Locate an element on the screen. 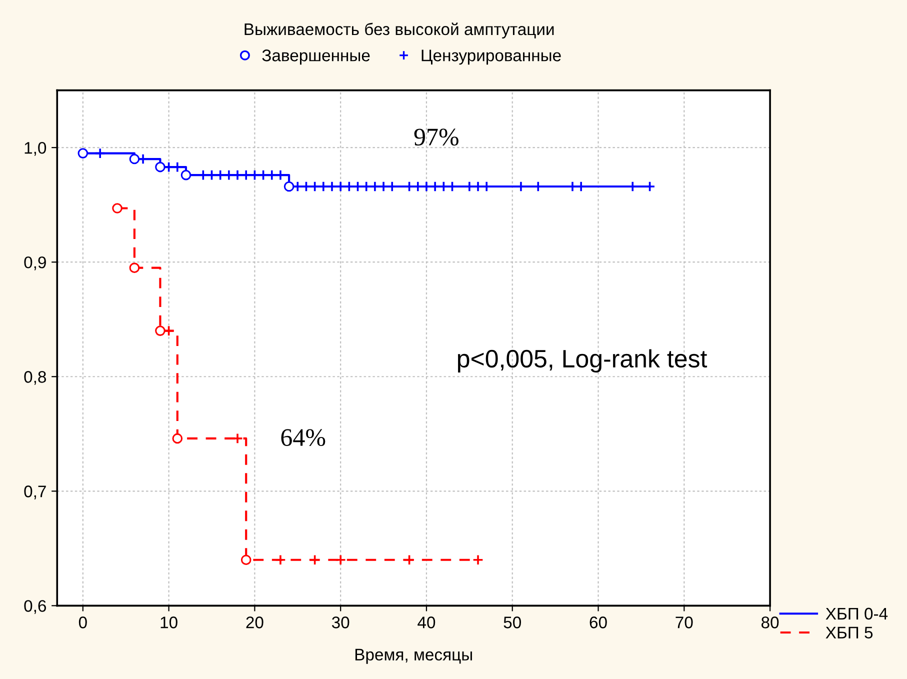 The height and width of the screenshot is (679, 907). annotation: p<0,005, Log-rank test is located at coordinates (583, 361).